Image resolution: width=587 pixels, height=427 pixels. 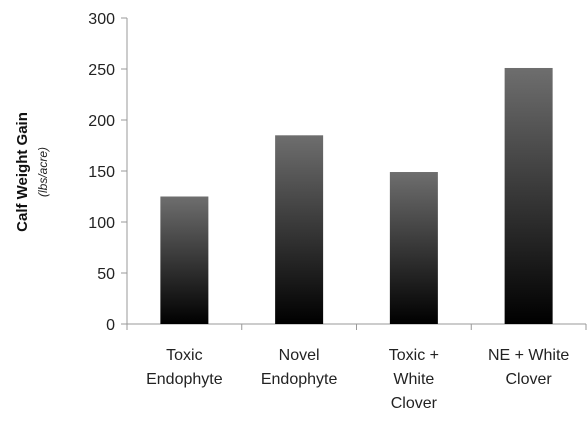 I want to click on y-axis-label: Calf Weight Gain, so click(x=22, y=172).